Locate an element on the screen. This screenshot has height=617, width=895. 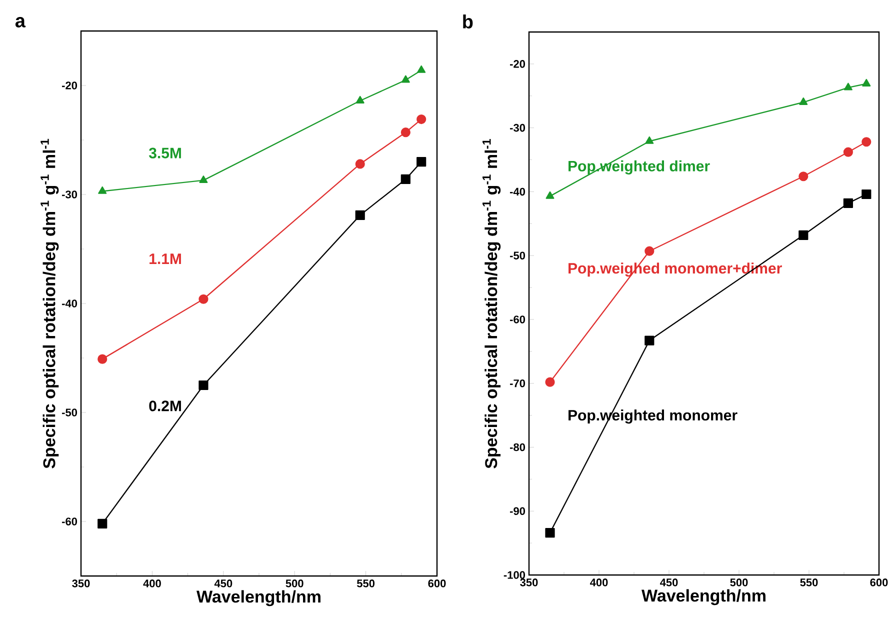
series-label: 0.2M is located at coordinates (165, 406).